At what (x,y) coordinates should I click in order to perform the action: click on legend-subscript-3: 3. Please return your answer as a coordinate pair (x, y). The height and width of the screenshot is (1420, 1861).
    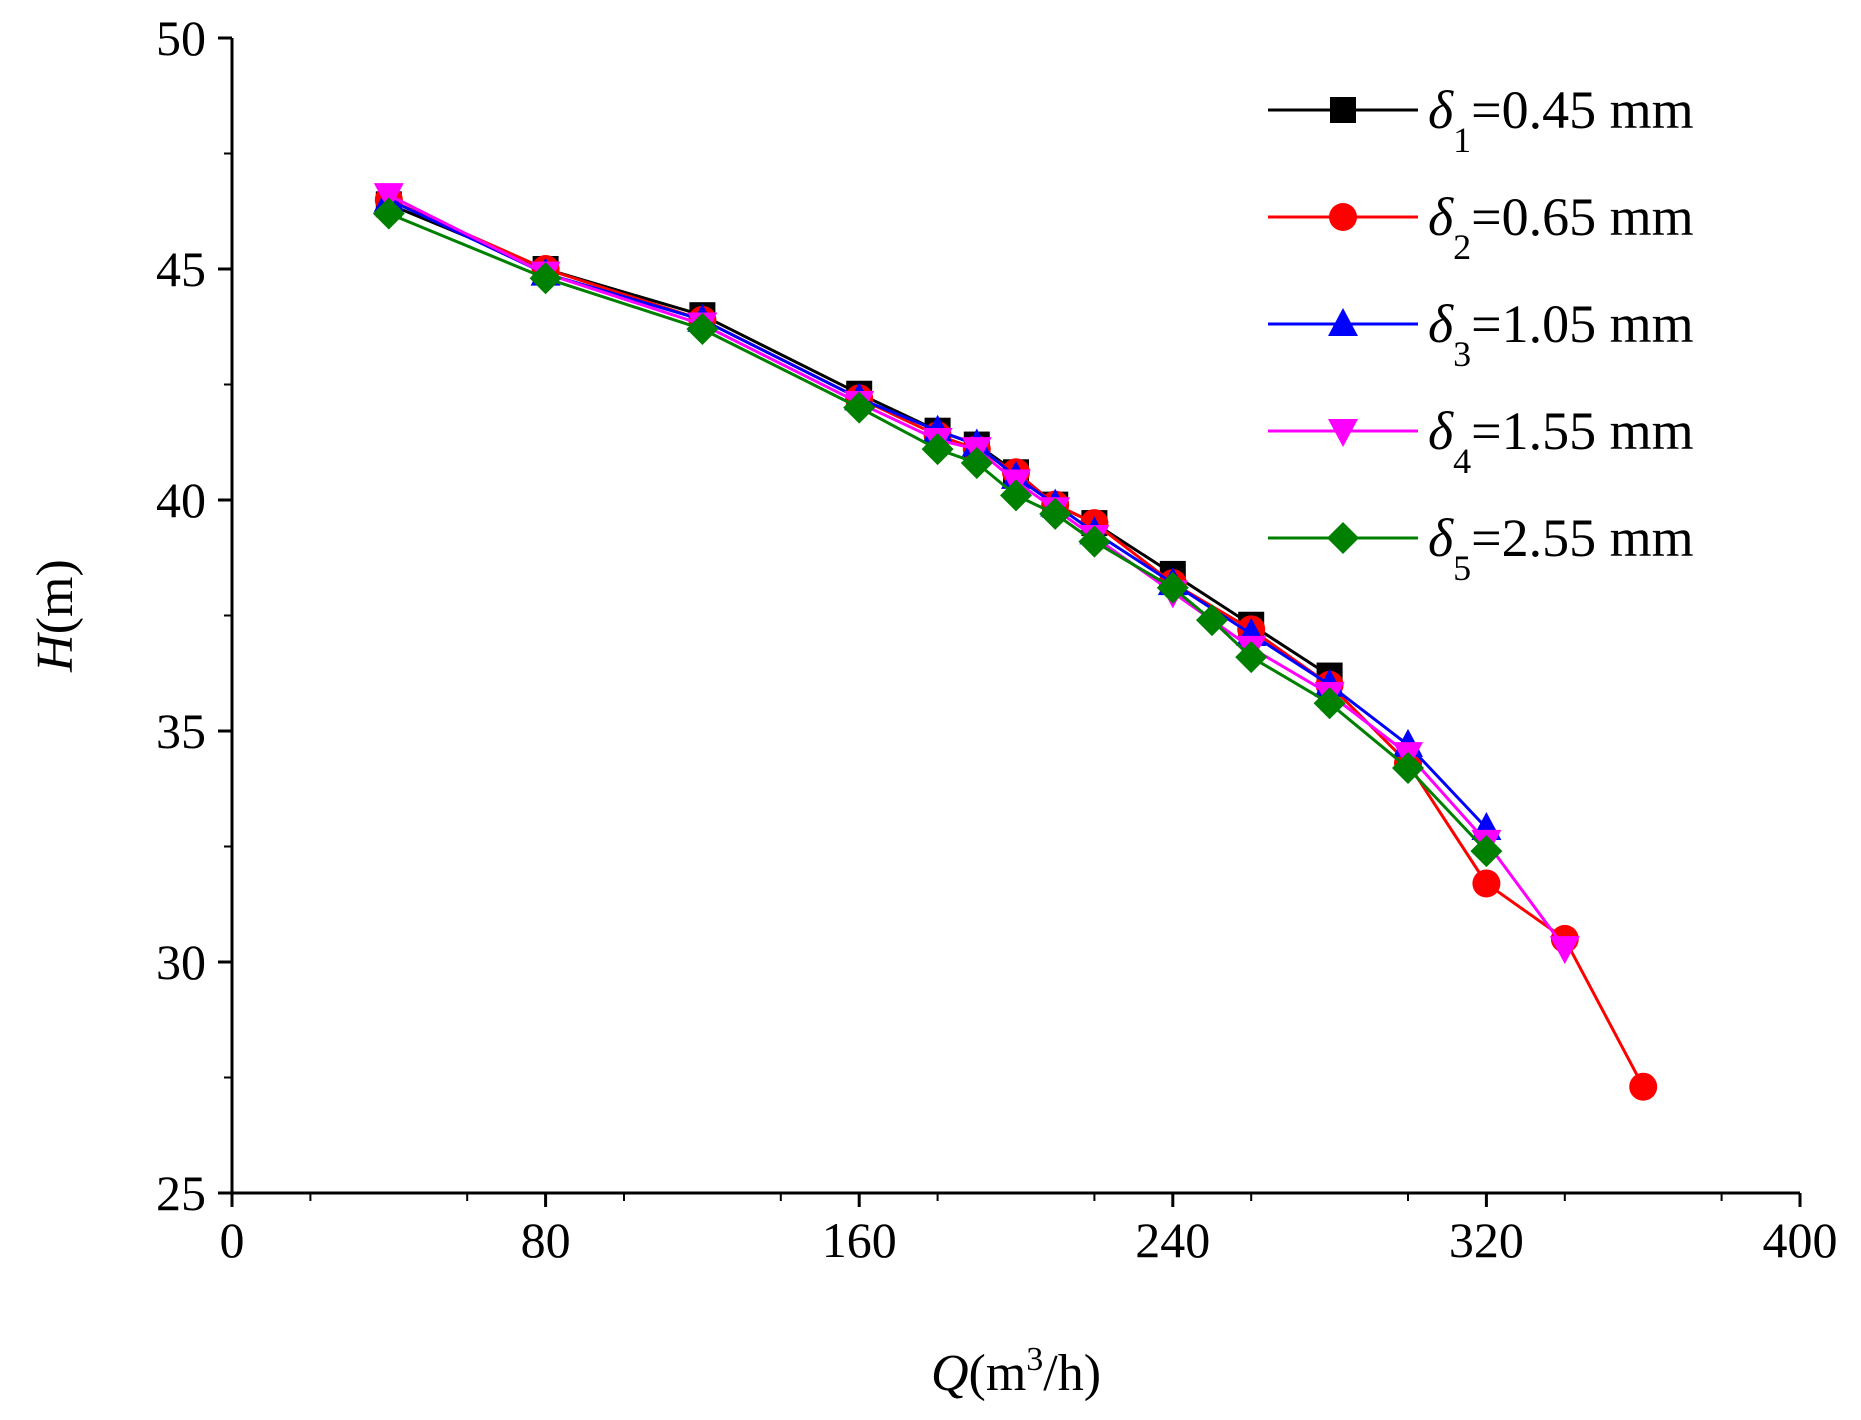
    Looking at the image, I should click on (1462, 354).